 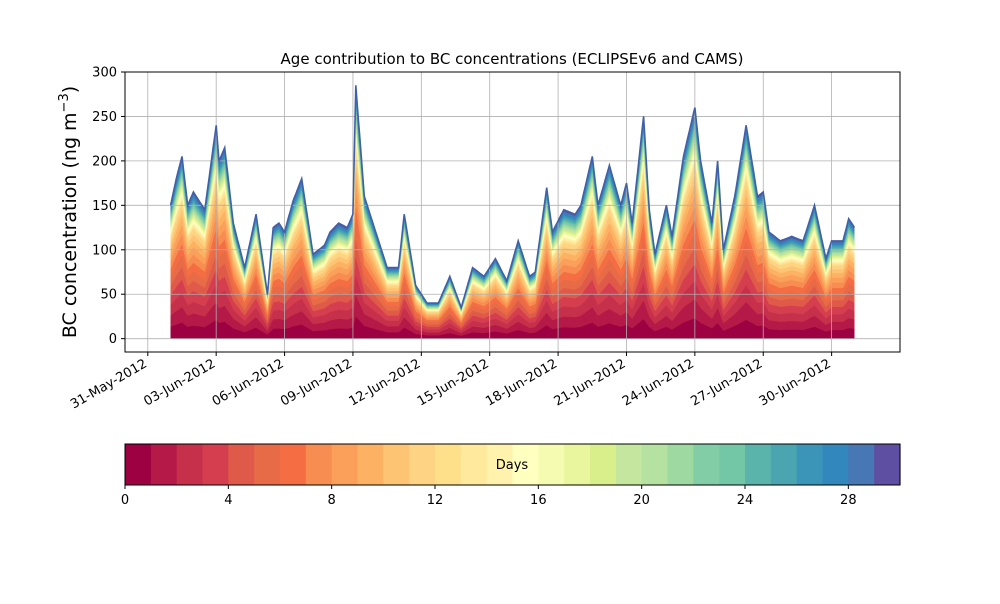 I want to click on colorbar-tick-label: 16, so click(x=538, y=500).